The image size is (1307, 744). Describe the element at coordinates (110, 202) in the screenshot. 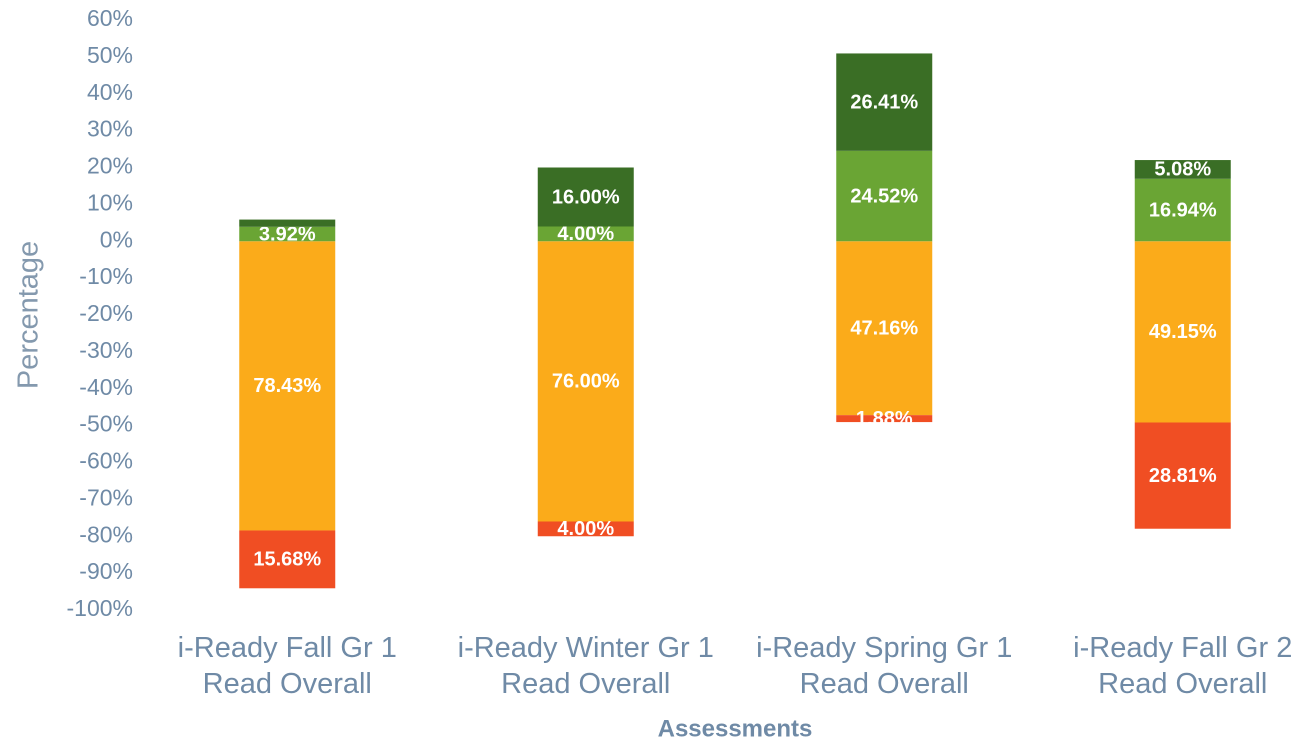

I see `y-tick-label: 10%` at that location.